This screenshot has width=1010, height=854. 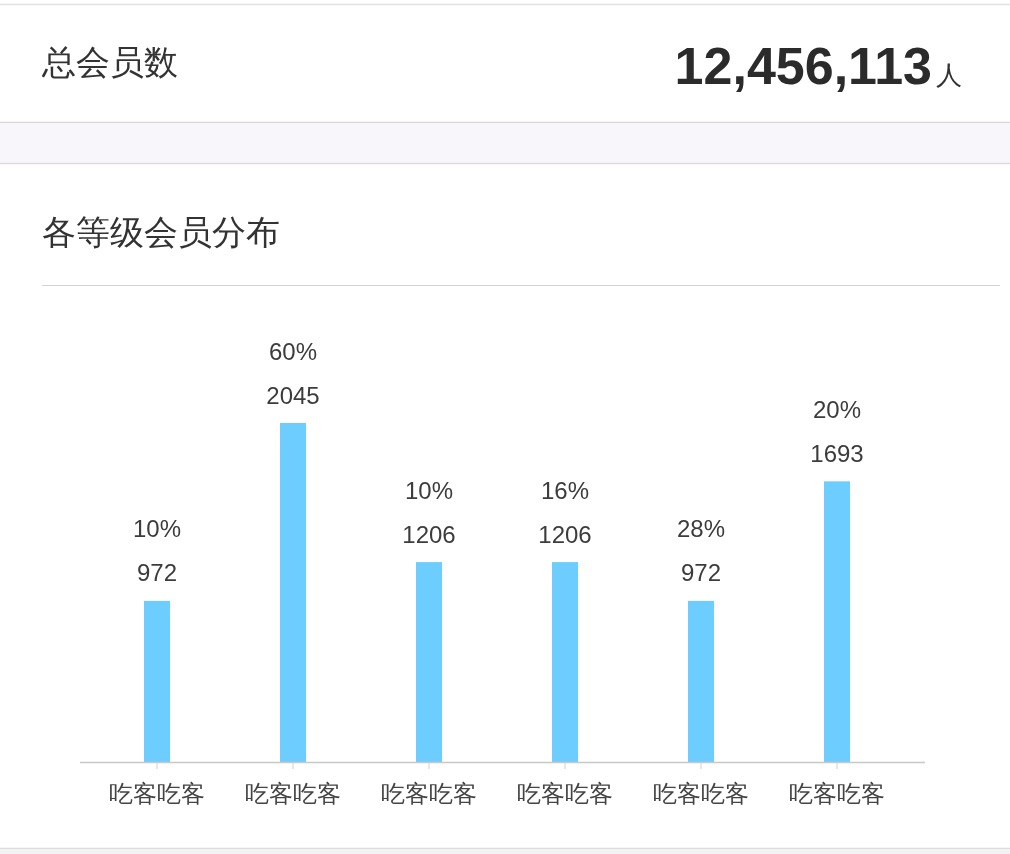 I want to click on annotation: 12,456,113, so click(x=803, y=66).